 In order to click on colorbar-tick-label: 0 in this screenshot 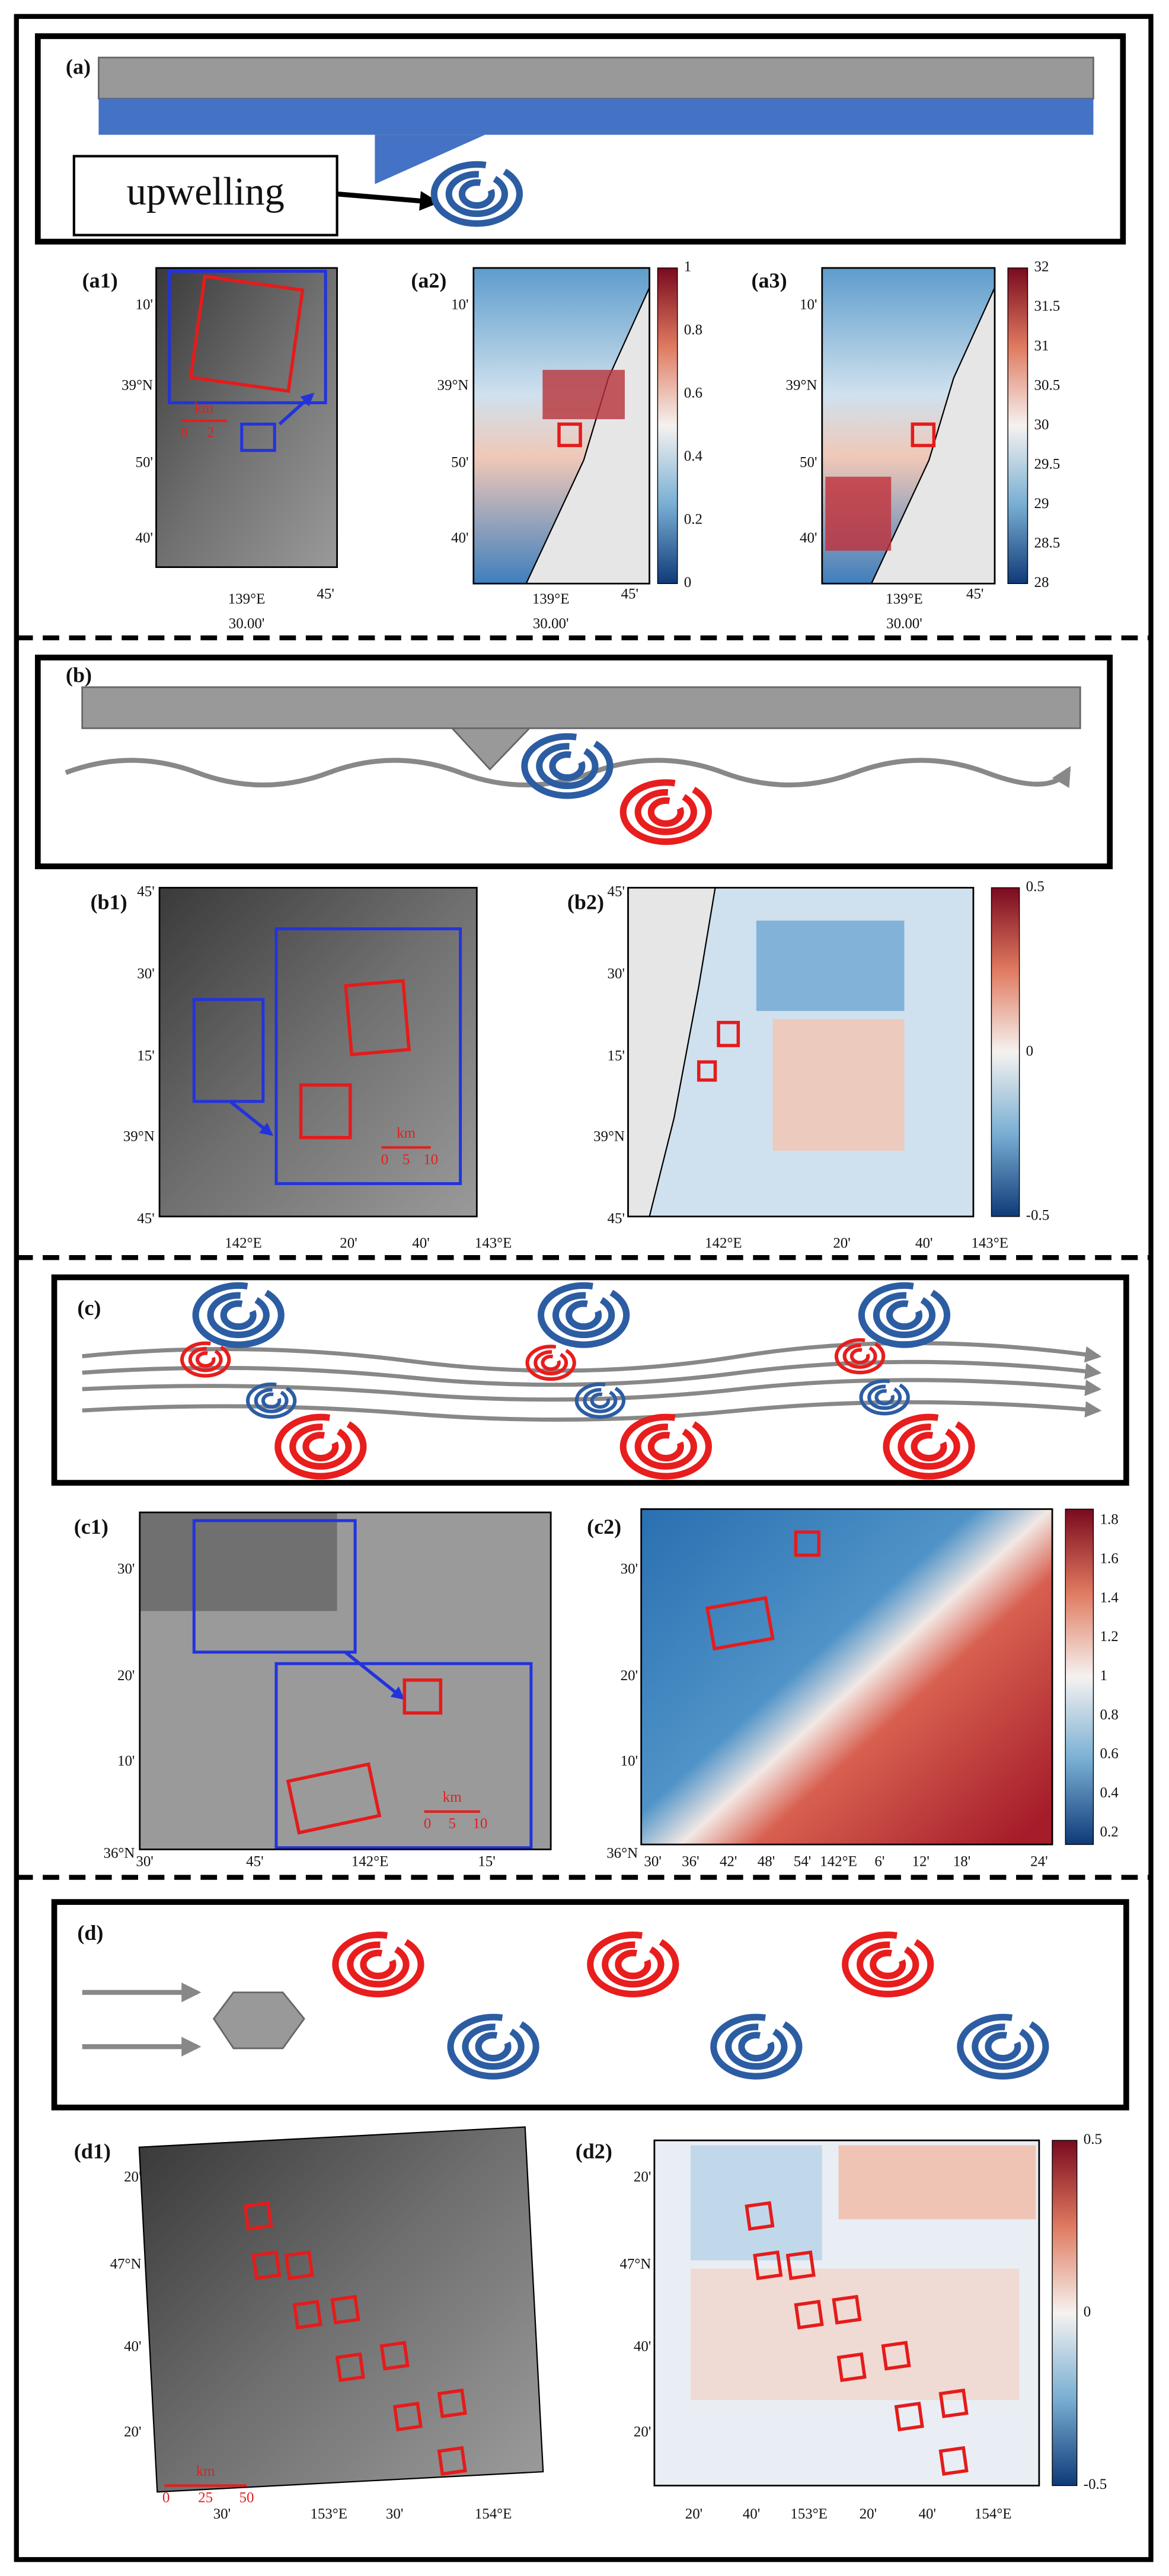, I will do `click(687, 582)`.